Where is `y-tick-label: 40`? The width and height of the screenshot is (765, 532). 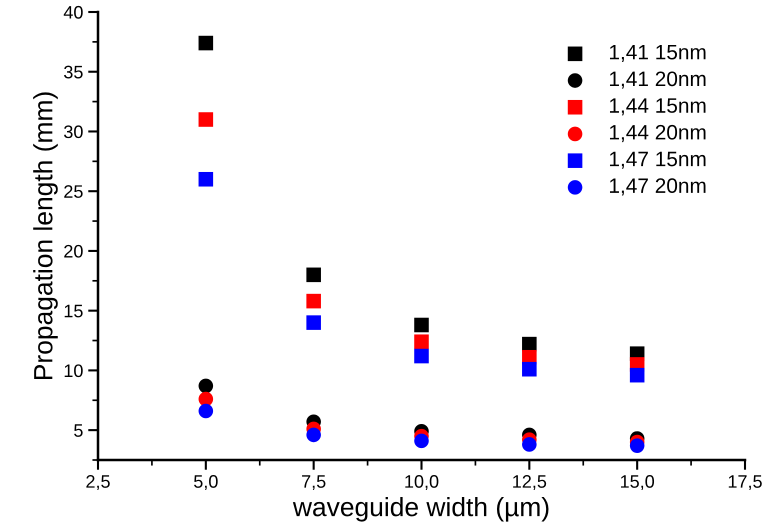
y-tick-label: 40 is located at coordinates (73, 12).